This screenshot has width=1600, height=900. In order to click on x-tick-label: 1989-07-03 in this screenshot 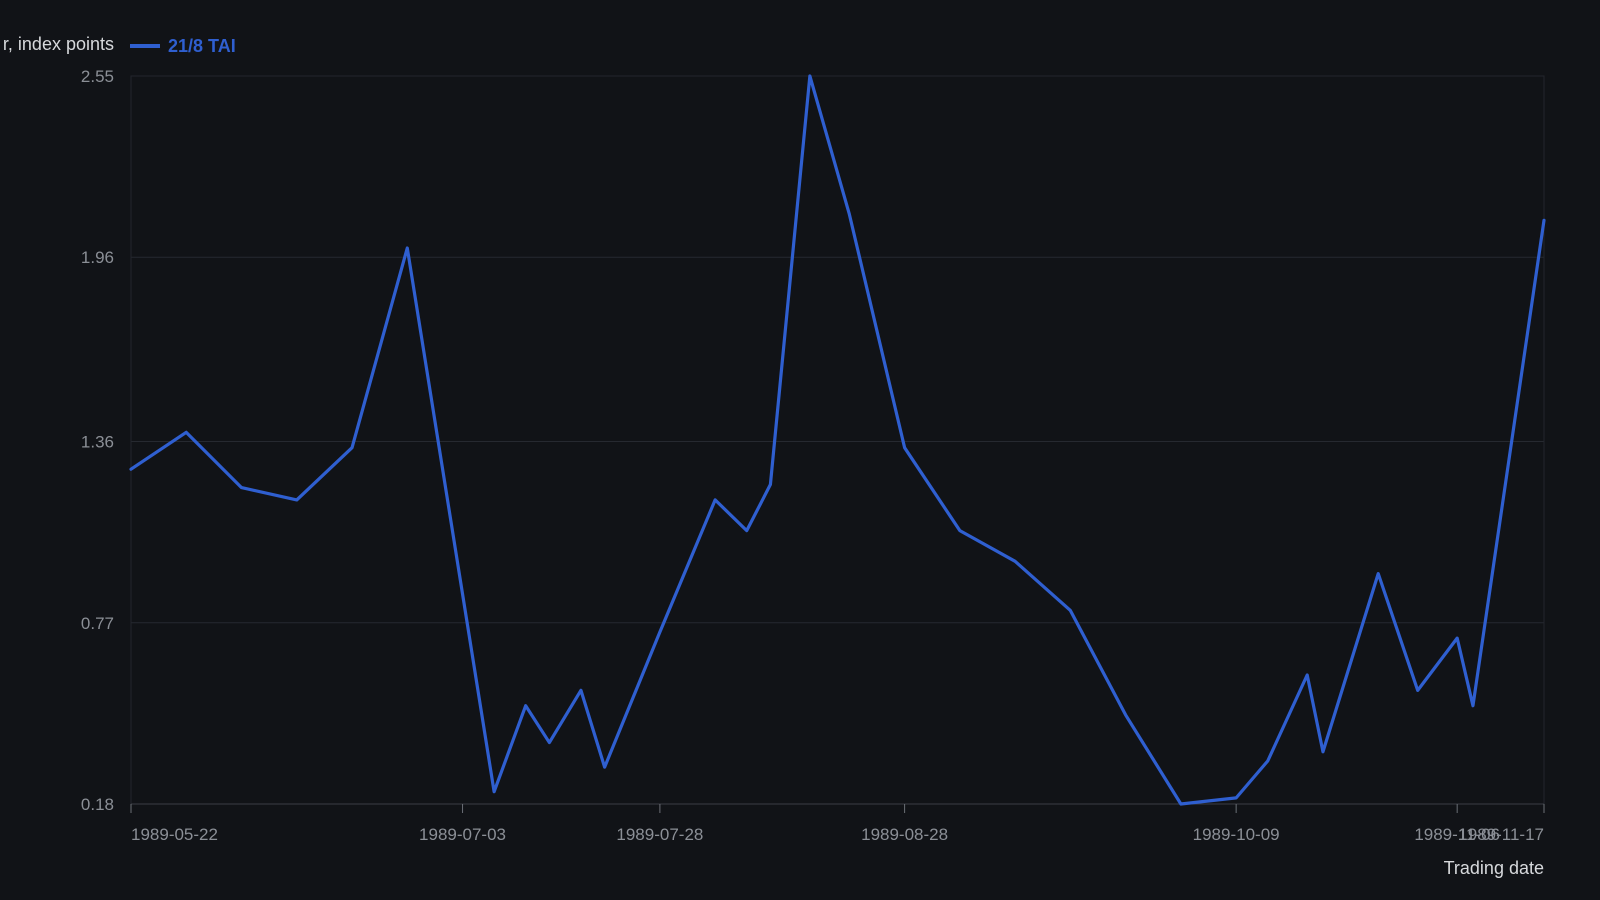, I will do `click(462, 834)`.